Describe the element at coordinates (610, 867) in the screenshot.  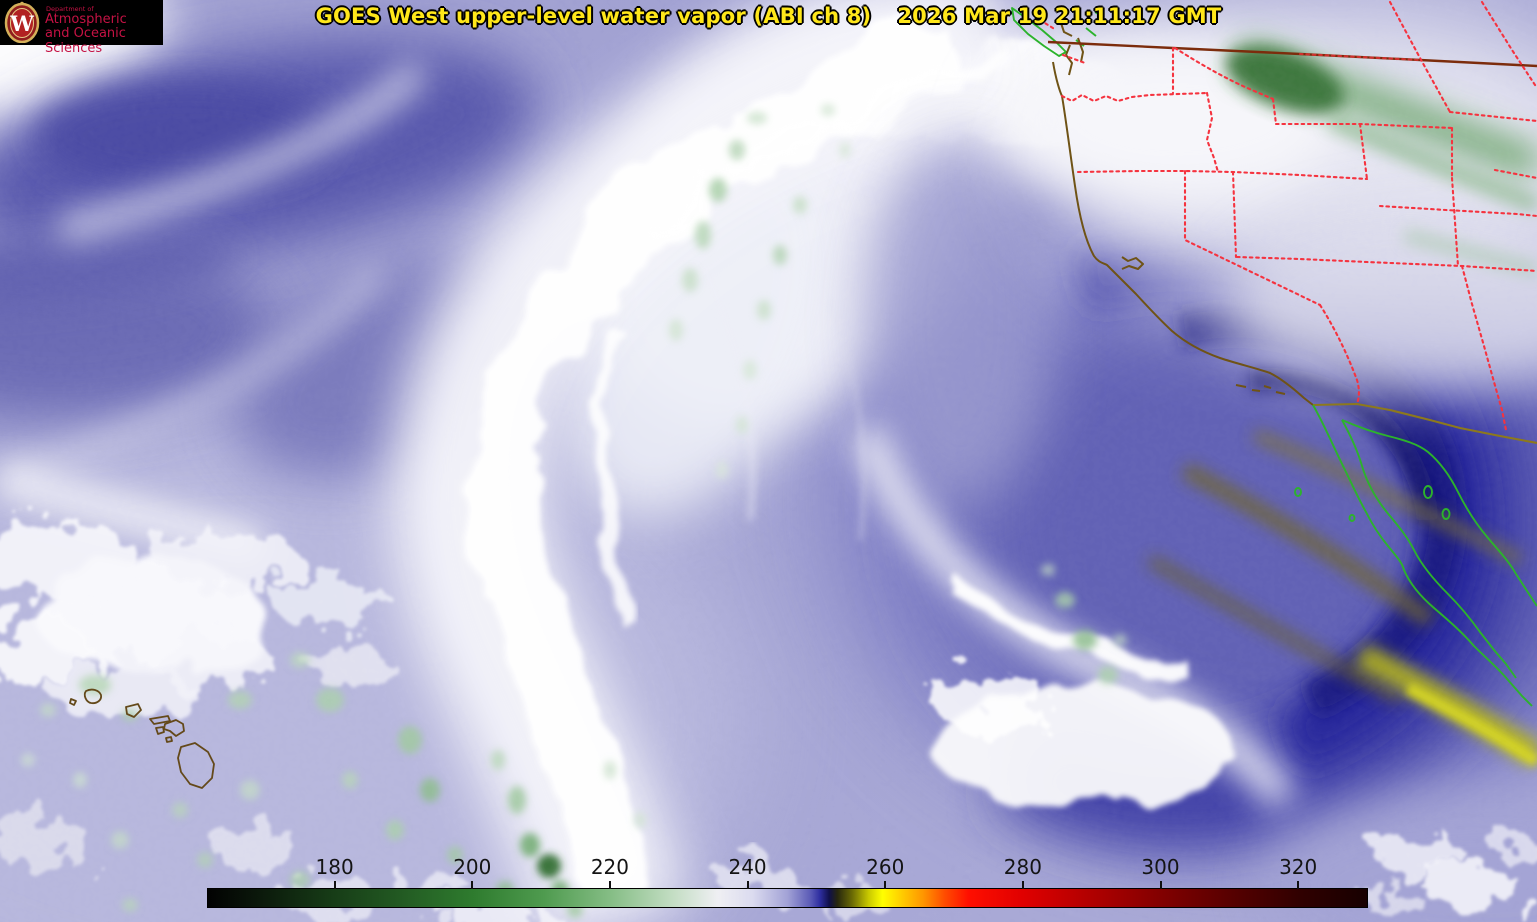
I see `colorbar-tick-label: 220` at that location.